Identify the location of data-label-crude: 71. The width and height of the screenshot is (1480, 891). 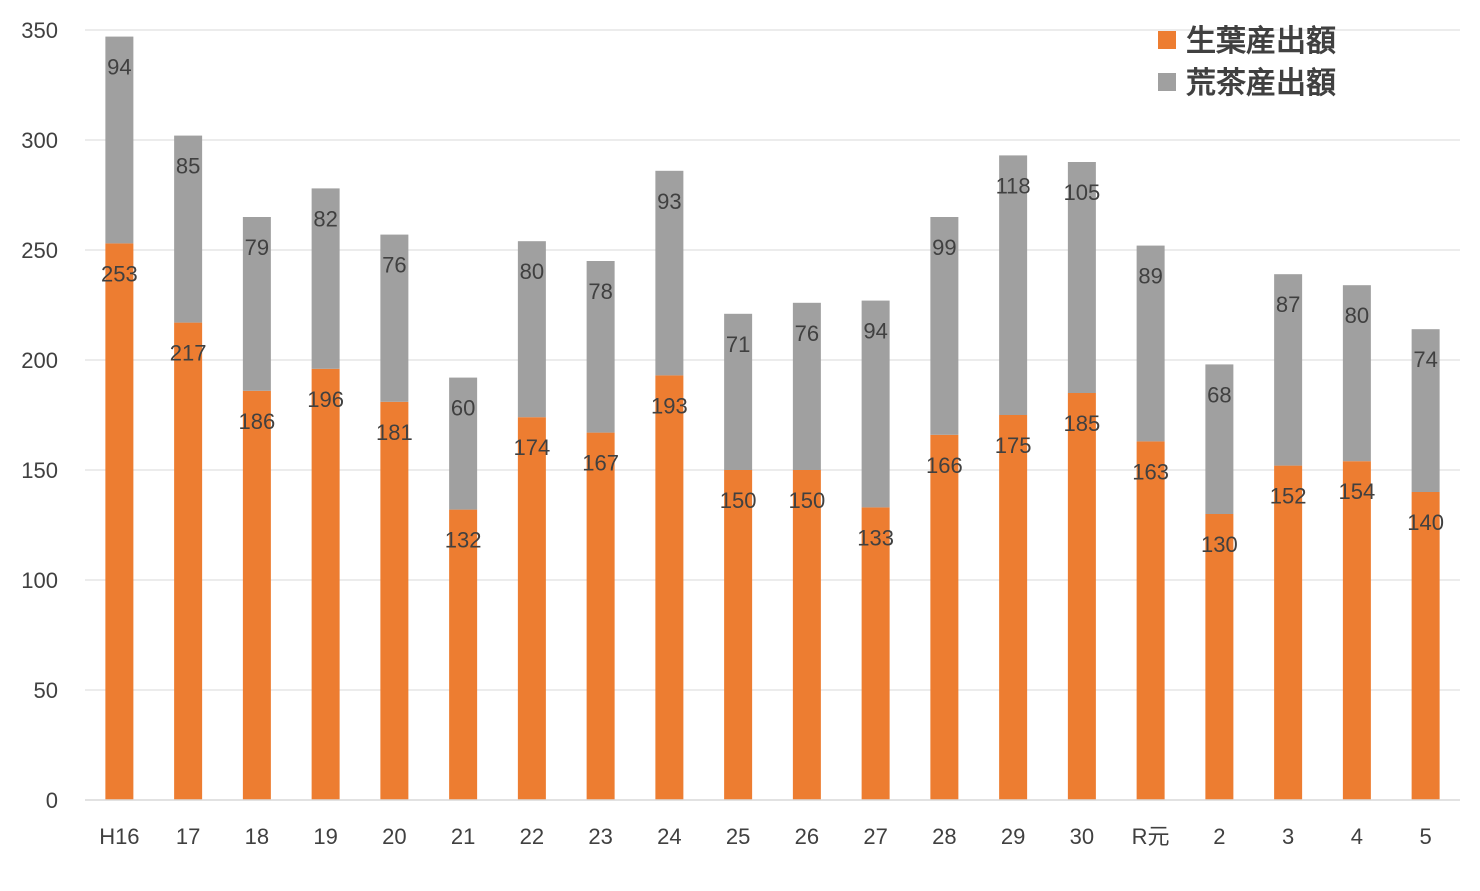
(738, 344).